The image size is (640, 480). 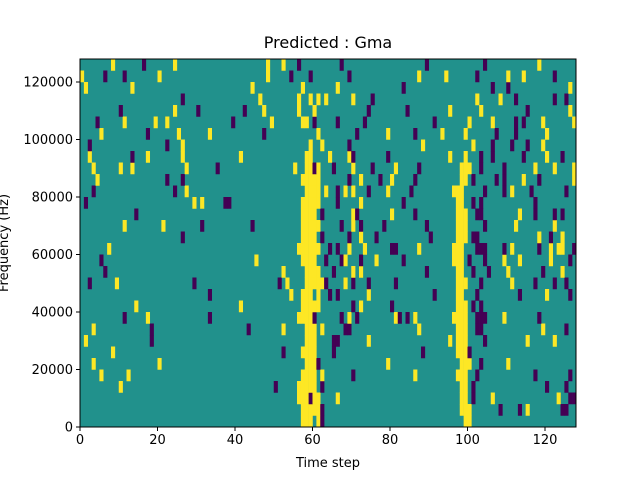 I want to click on y-tick-label: 20000, so click(x=52, y=370).